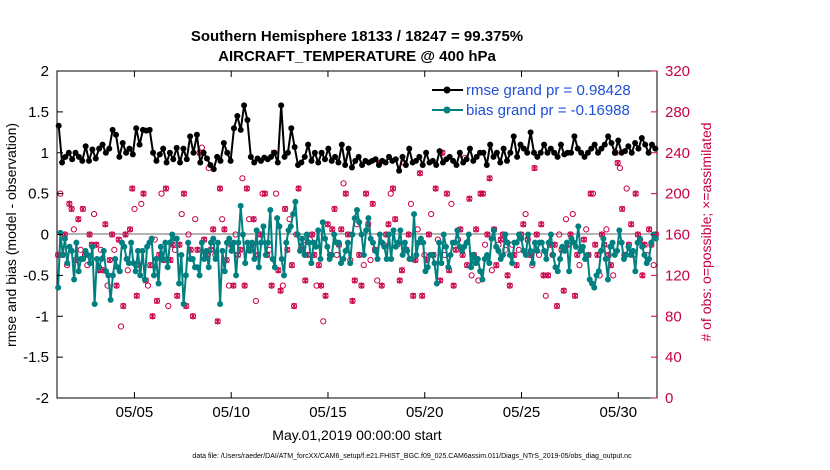  I want to click on x-tick-label: 05/10, so click(231, 412).